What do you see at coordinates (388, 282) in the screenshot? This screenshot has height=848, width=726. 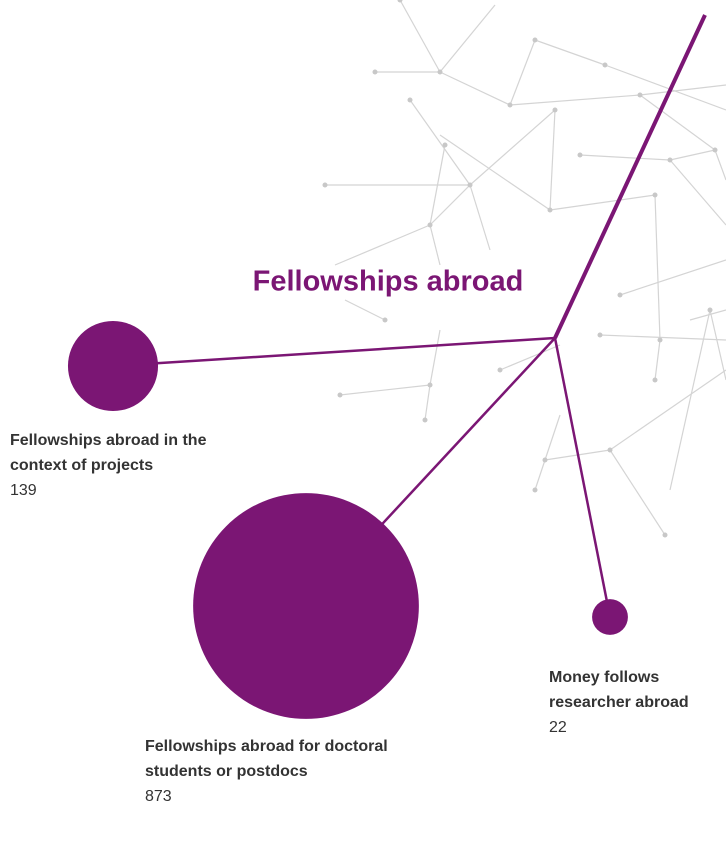 I see `chart-title: Fellowships abroad` at bounding box center [388, 282].